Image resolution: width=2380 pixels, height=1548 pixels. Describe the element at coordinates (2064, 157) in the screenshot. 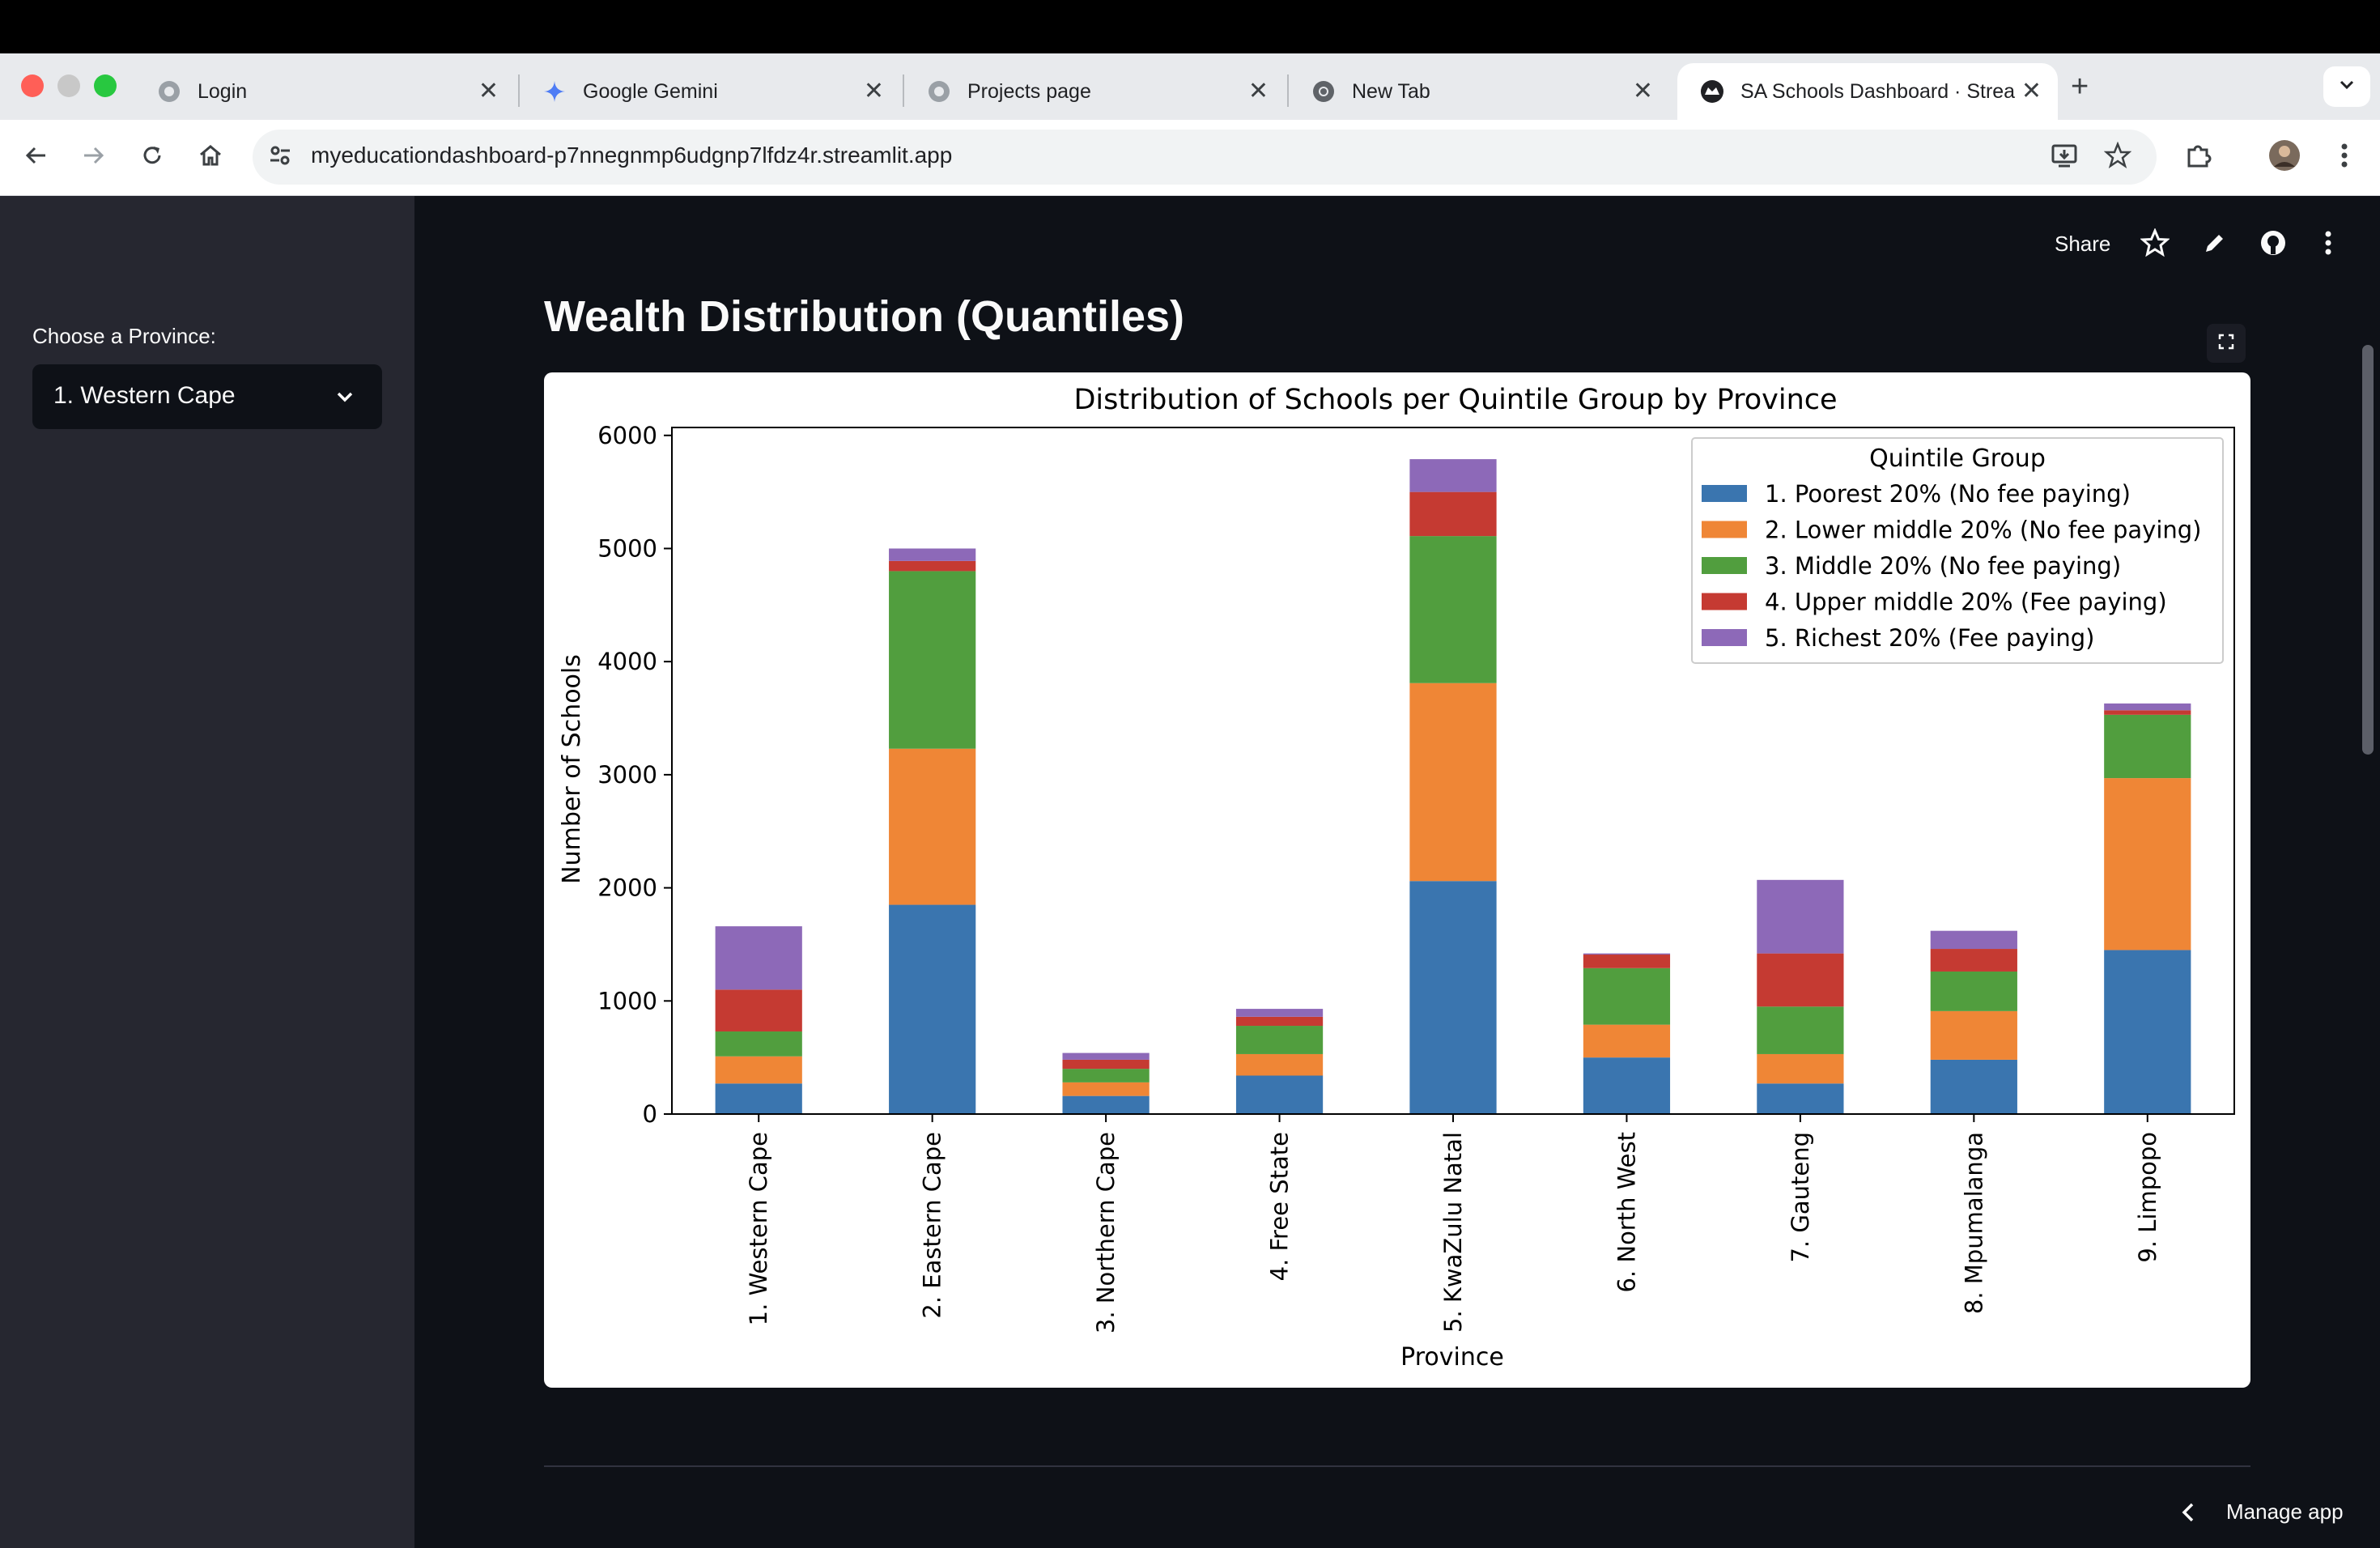

I see `install-app-button` at that location.